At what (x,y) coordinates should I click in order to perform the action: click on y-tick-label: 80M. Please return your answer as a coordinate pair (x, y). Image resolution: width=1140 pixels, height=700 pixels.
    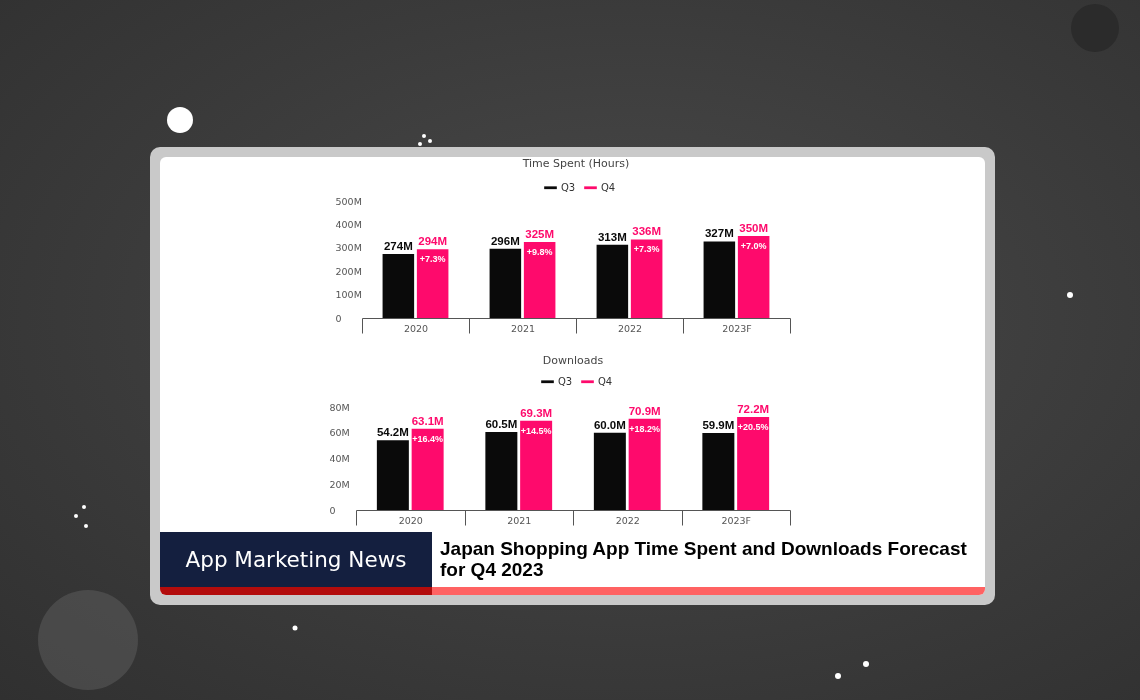
    Looking at the image, I should click on (339, 407).